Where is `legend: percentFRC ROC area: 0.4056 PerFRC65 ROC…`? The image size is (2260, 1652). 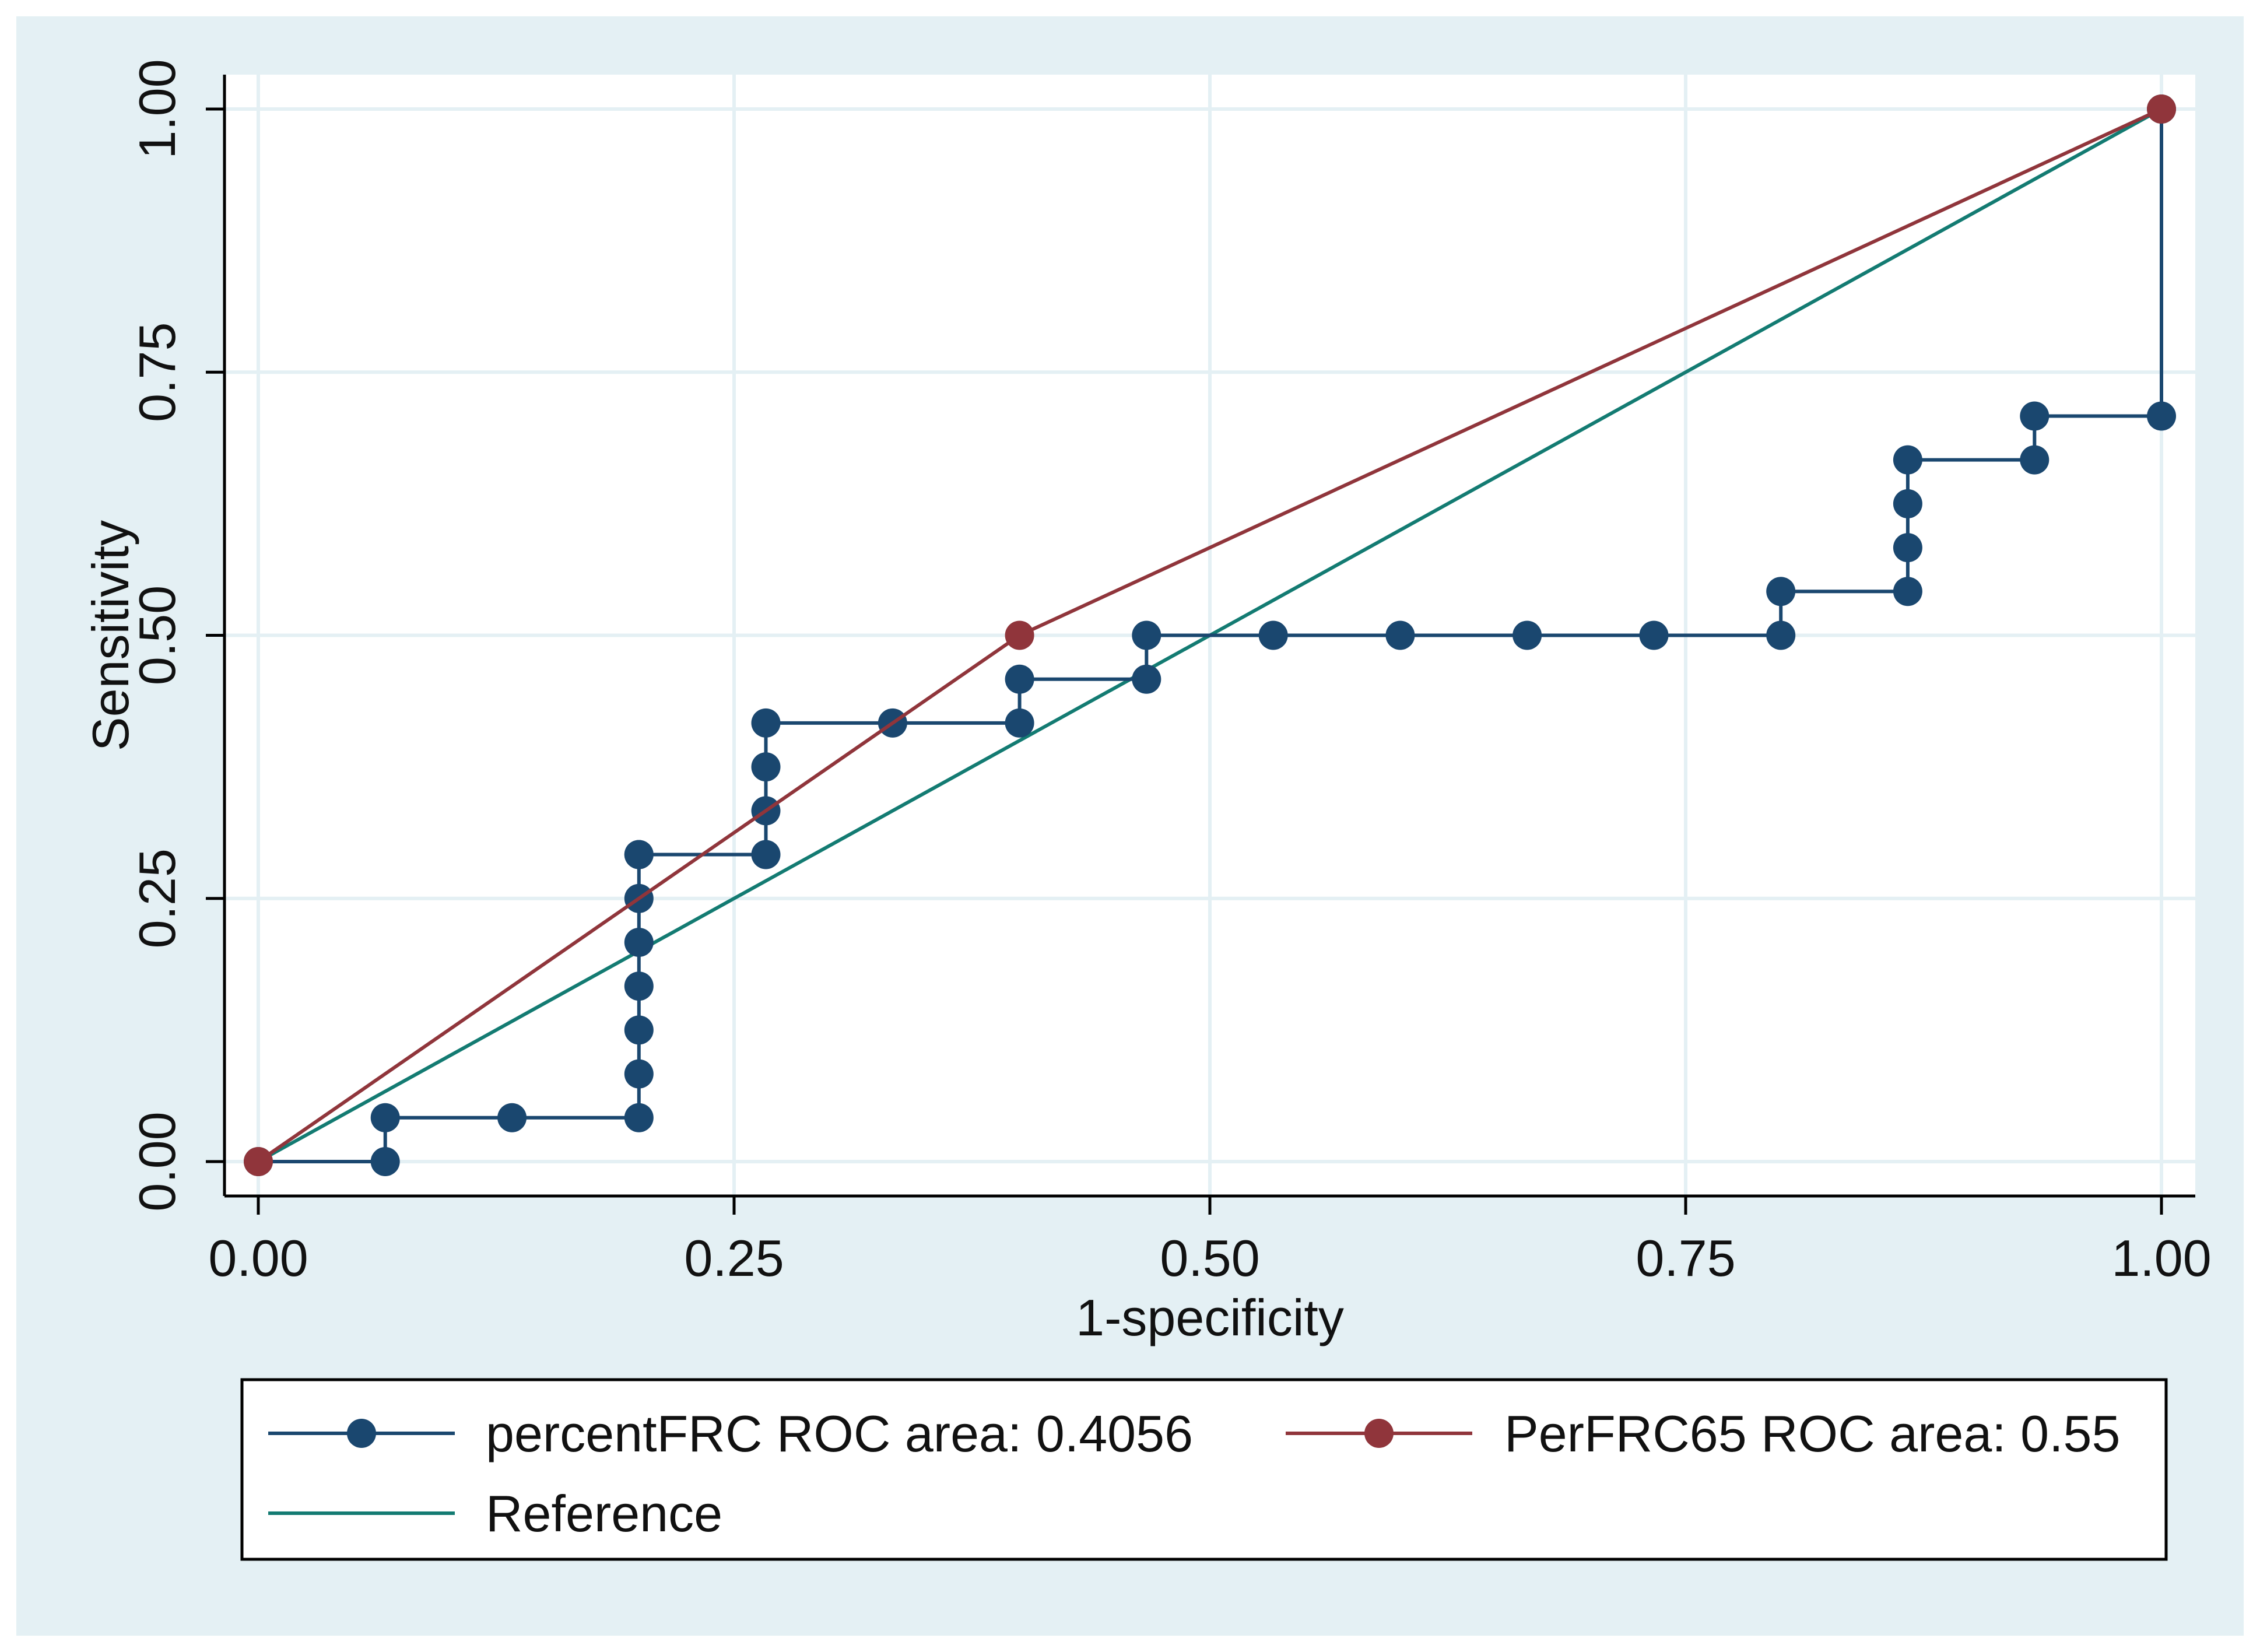 legend: percentFRC ROC area: 0.4056 PerFRC65 ROC… is located at coordinates (1204, 1469).